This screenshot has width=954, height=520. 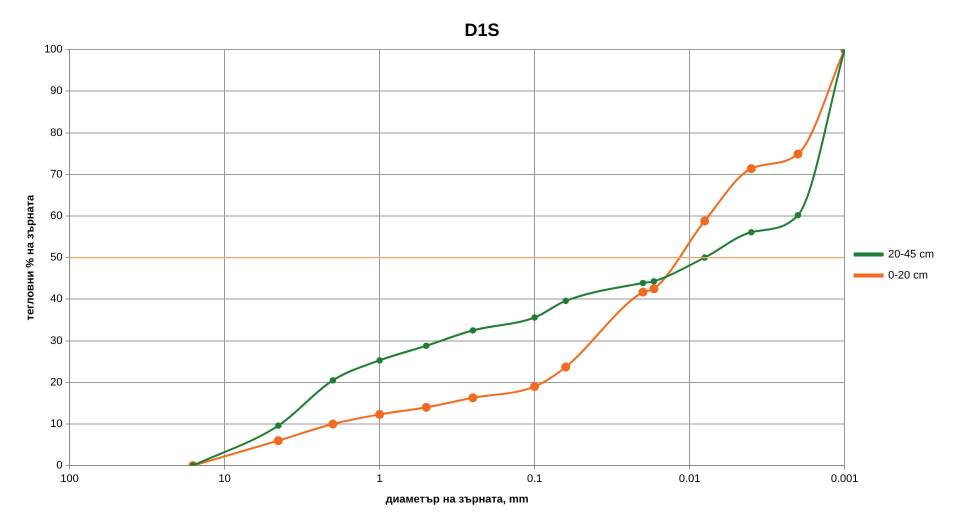 What do you see at coordinates (534, 479) in the screenshot?
I see `x-tick-label: 0.1` at bounding box center [534, 479].